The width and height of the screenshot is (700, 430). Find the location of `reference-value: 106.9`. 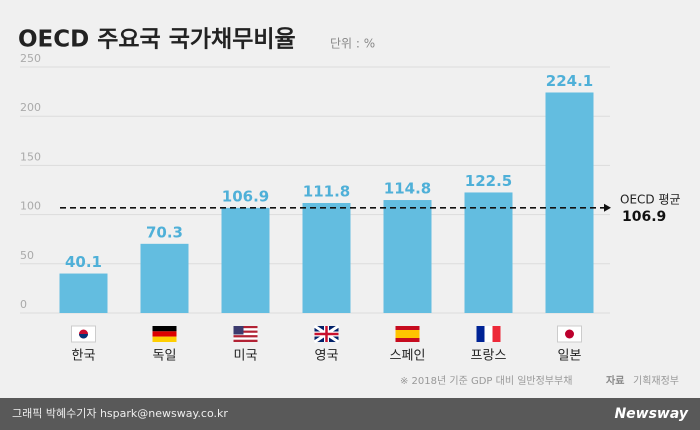

reference-value: 106.9 is located at coordinates (644, 217).